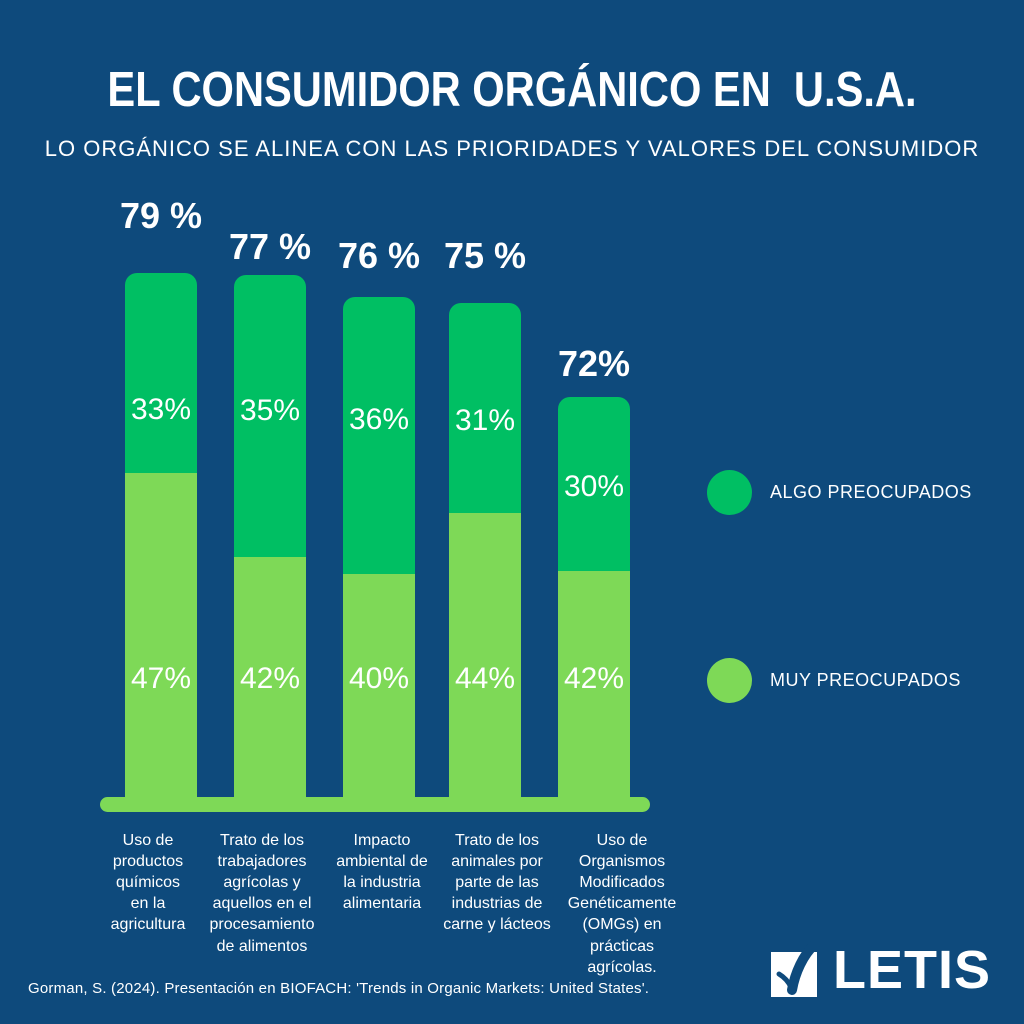 This screenshot has width=1024, height=1024. Describe the element at coordinates (161, 409) in the screenshot. I see `bar-1-algo-value: 33%` at that location.